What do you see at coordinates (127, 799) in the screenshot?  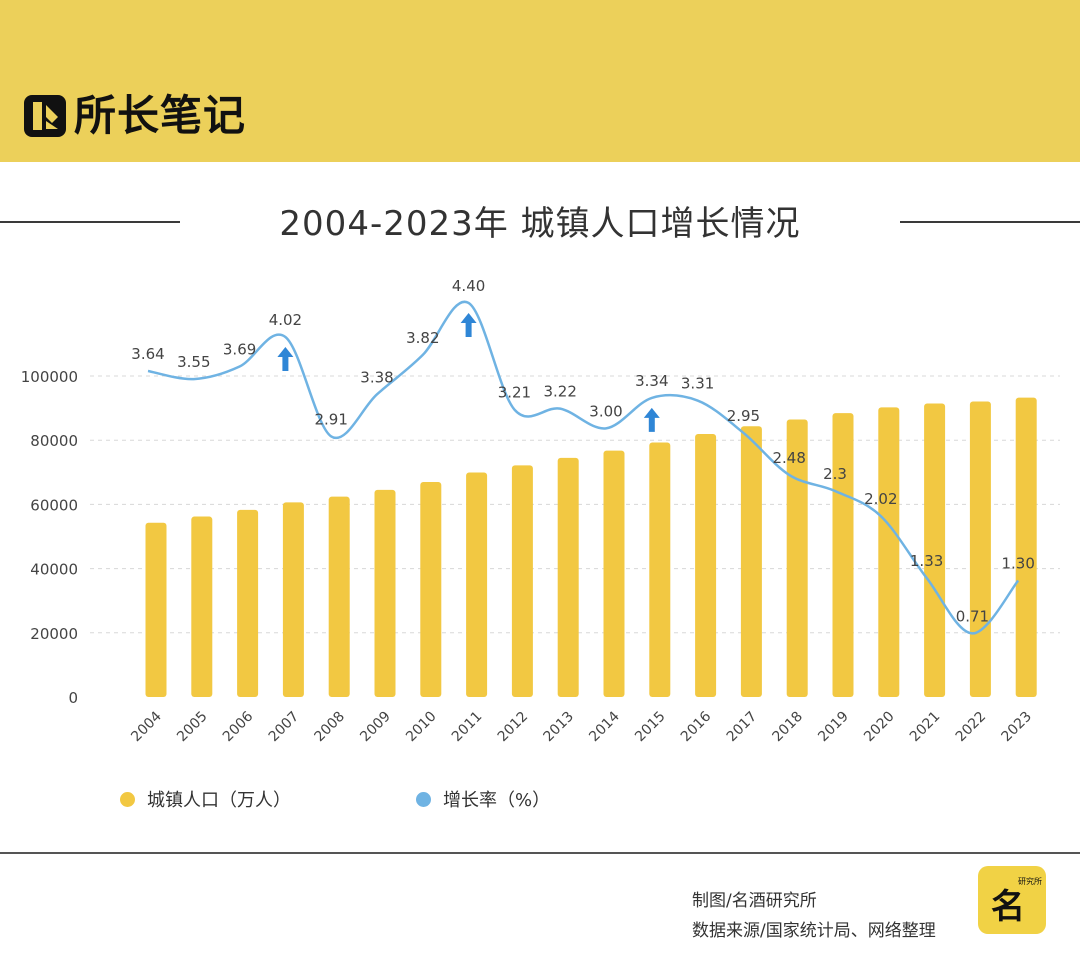 I see `legend-swatch-population` at bounding box center [127, 799].